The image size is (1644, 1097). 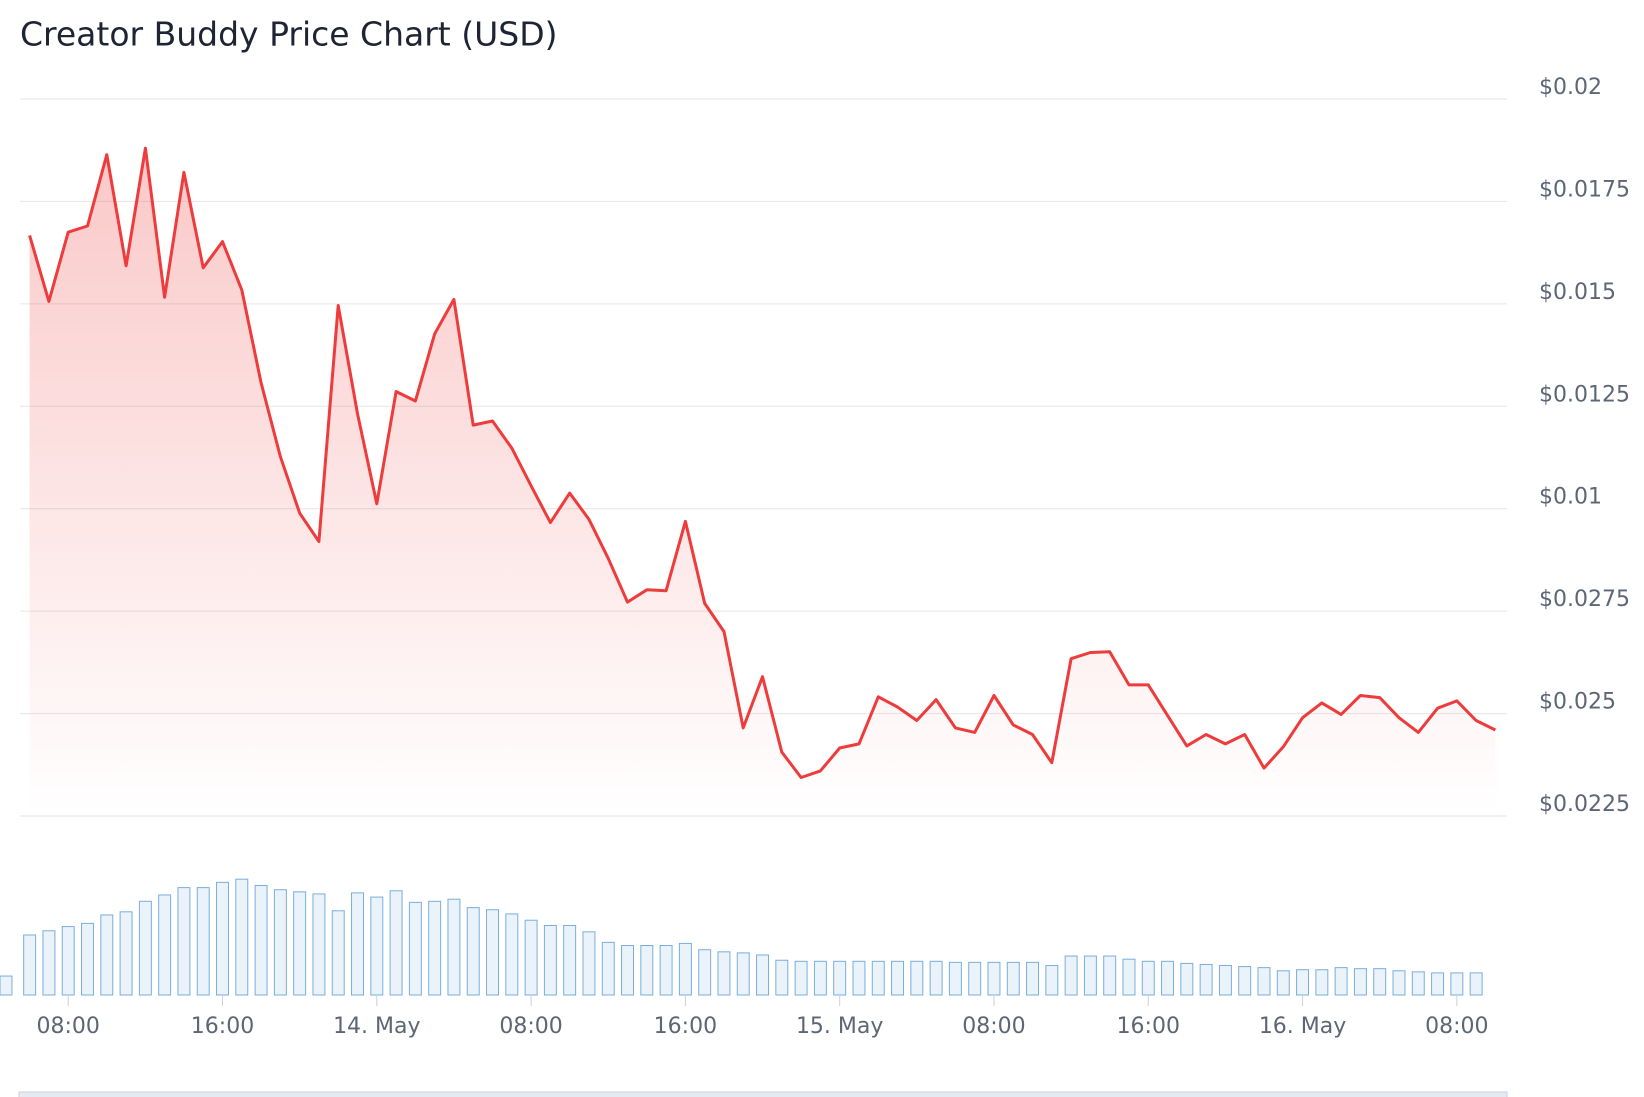 I want to click on y-tick-label: $0.0125, so click(x=1584, y=394).